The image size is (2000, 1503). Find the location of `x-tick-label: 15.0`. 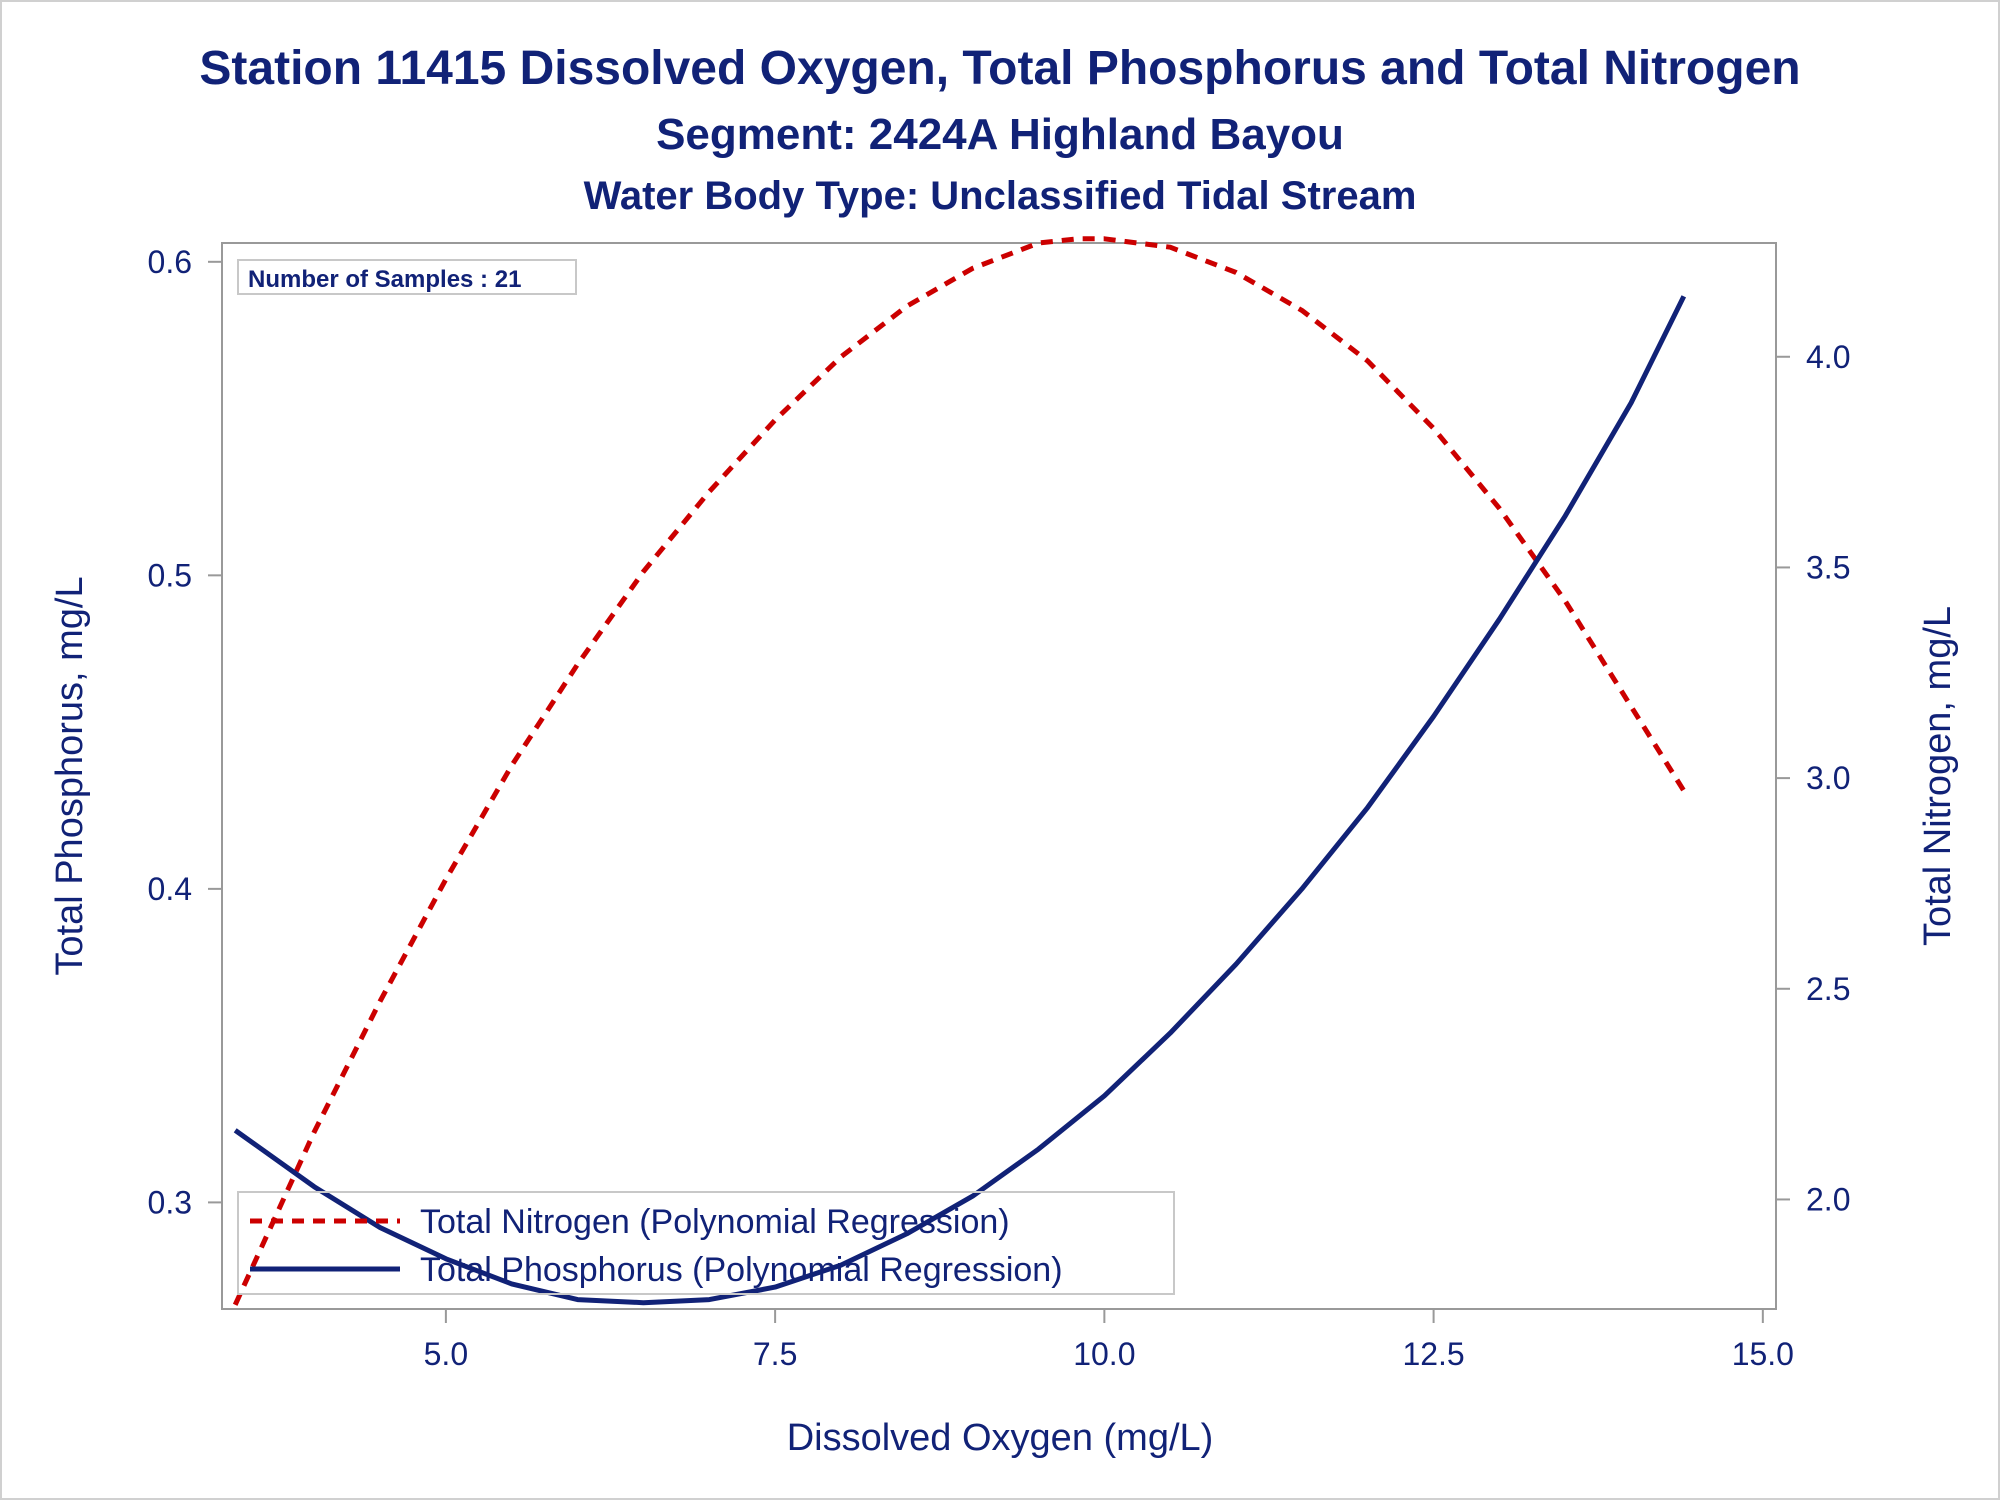

x-tick-label: 15.0 is located at coordinates (1763, 1354).